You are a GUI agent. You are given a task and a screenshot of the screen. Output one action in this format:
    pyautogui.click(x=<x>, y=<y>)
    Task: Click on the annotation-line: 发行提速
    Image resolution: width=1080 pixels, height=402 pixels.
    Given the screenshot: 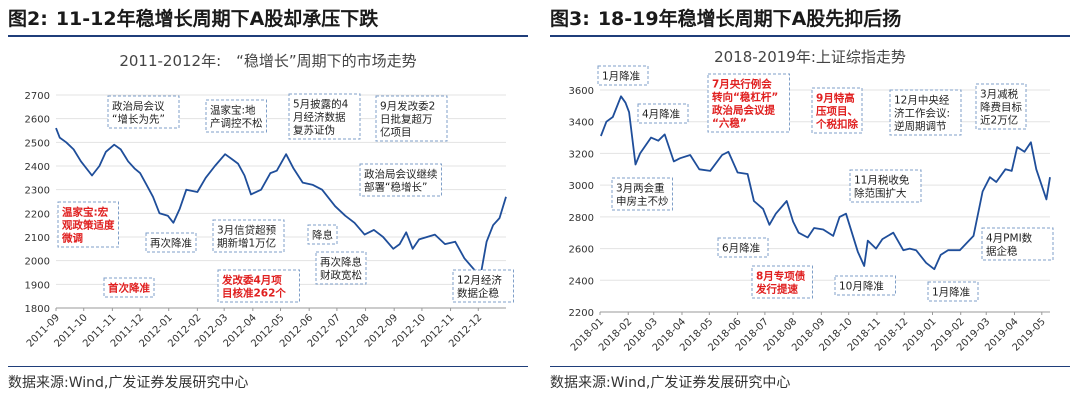 What is the action you would take?
    pyautogui.click(x=776, y=289)
    